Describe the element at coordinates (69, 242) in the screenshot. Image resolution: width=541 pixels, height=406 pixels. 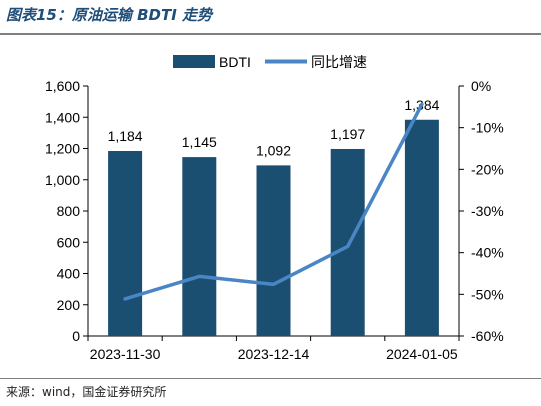
I see `y-left-tick-label: 600` at that location.